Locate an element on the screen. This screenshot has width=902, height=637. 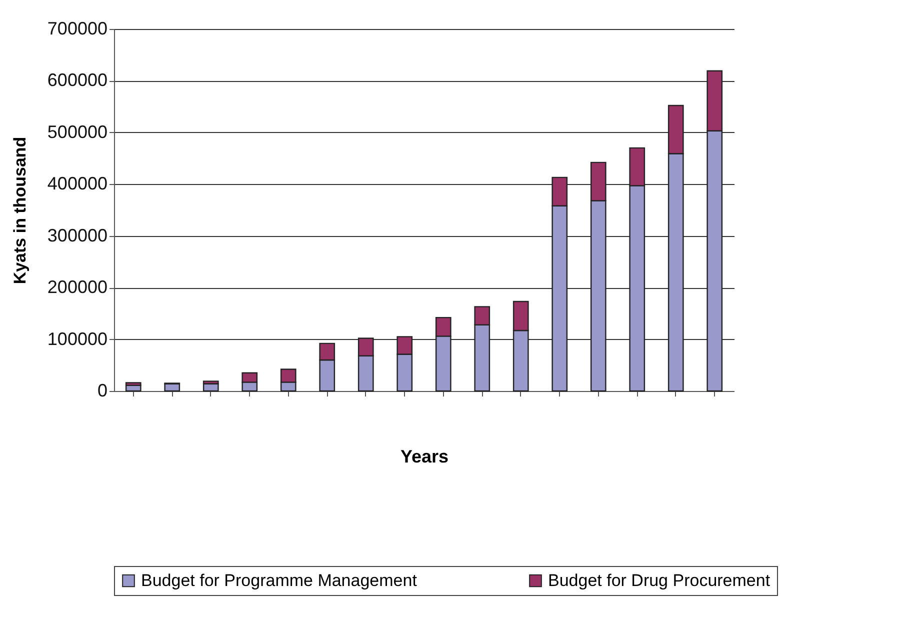
y-tick-label: 100000 is located at coordinates (77, 338).